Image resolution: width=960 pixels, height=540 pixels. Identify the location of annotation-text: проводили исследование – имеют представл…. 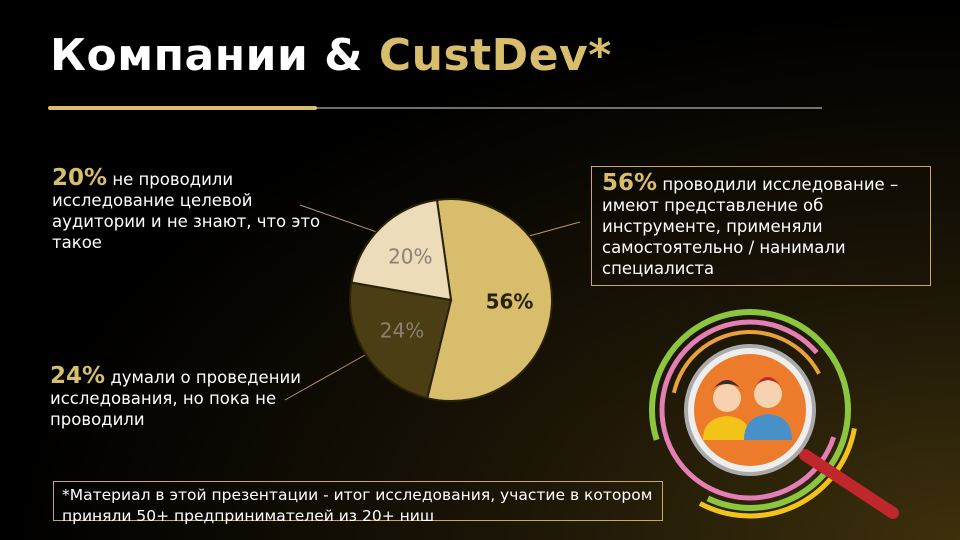
(750, 226).